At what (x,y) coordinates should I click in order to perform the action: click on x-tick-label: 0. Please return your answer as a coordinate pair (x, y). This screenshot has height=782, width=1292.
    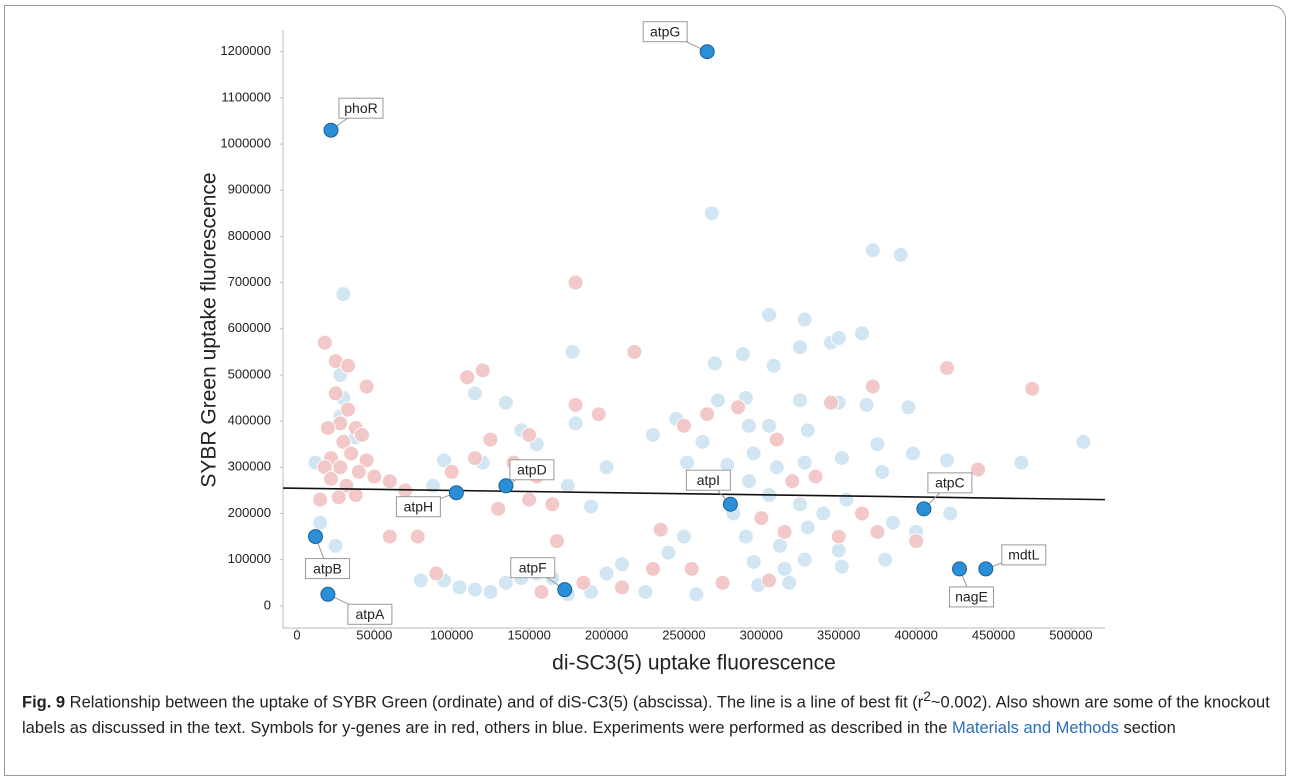
    Looking at the image, I should click on (296, 634).